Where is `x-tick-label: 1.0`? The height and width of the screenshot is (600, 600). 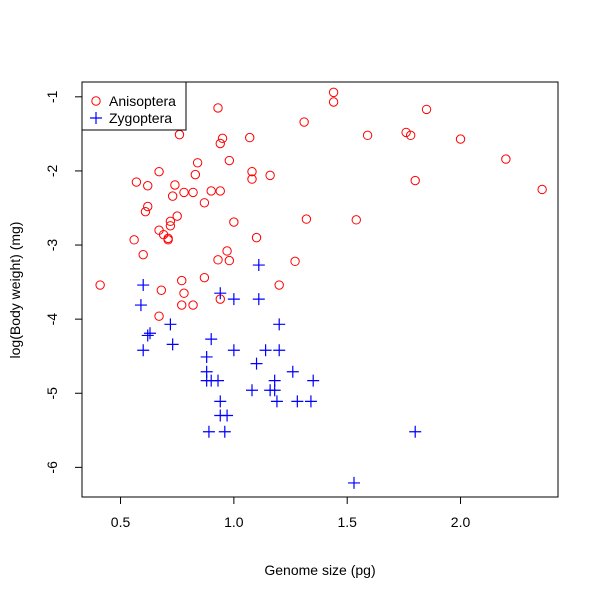 x-tick-label: 1.0 is located at coordinates (234, 522).